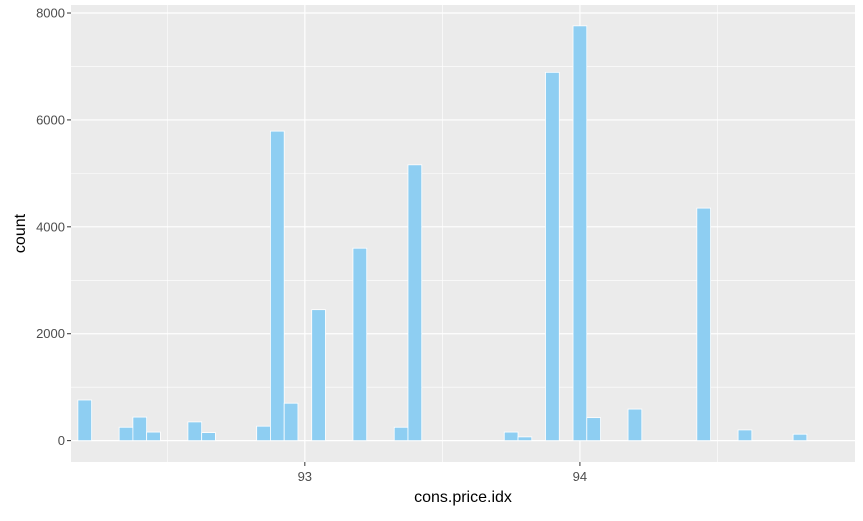 This screenshot has height=521, width=863. I want to click on x-axis-title: cons.price.idx, so click(463, 497).